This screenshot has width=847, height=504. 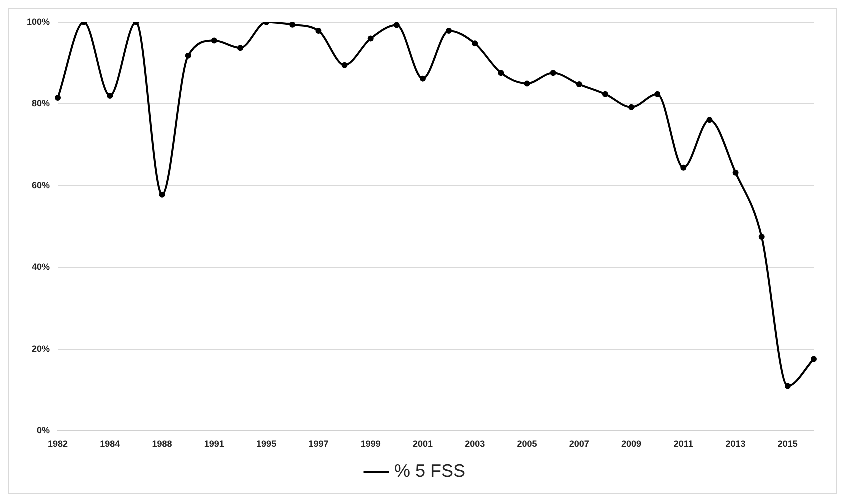 What do you see at coordinates (579, 444) in the screenshot?
I see `x-tick-label: 2007` at bounding box center [579, 444].